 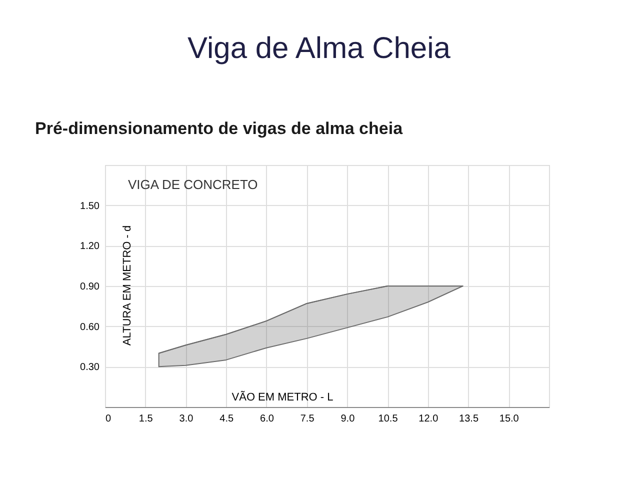 I want to click on x-tick-label: 4.5, so click(x=227, y=419).